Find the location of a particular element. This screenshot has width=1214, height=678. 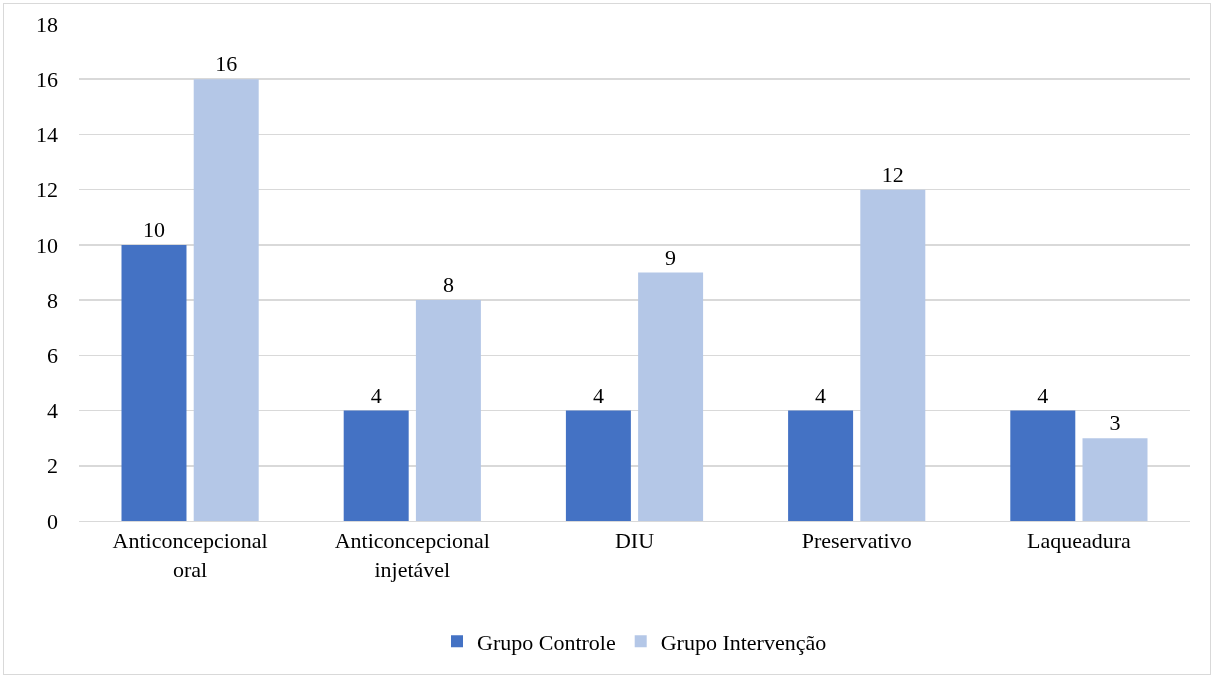

data-label: 16 is located at coordinates (226, 64).